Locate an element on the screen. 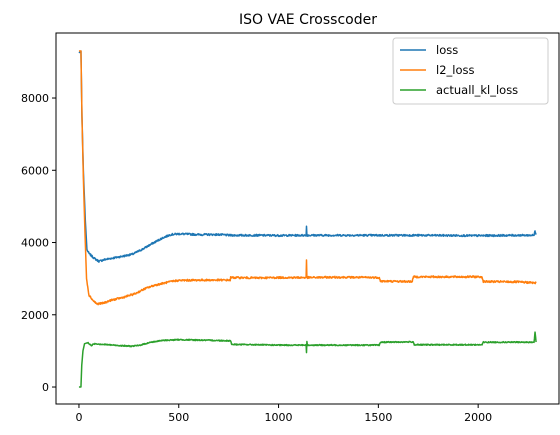 Image resolution: width=560 pixels, height=435 pixels. legend-label: actuall_kl_loss is located at coordinates (477, 90).